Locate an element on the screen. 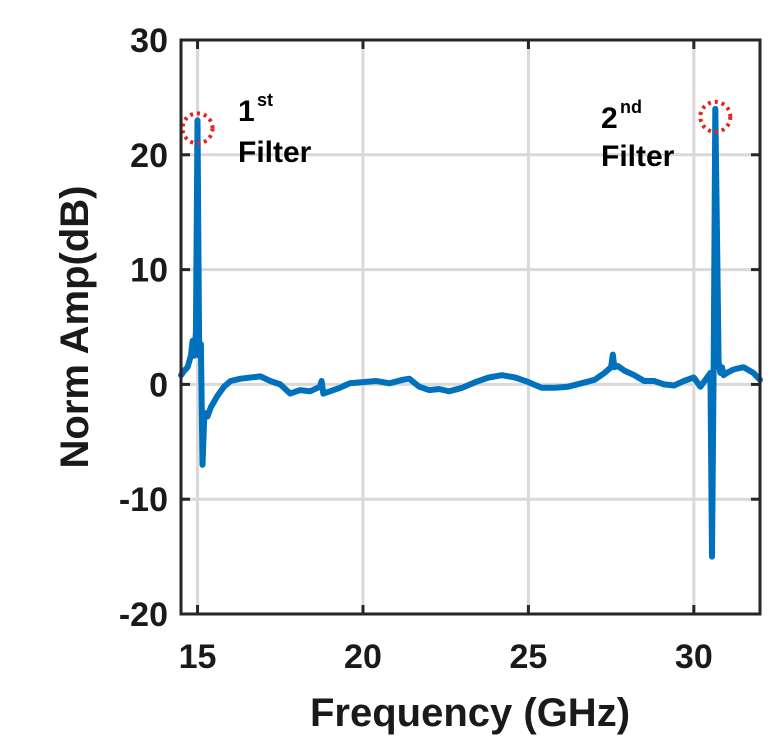 Image resolution: width=777 pixels, height=745 pixels. y-tick-label: 0 is located at coordinates (158, 385).